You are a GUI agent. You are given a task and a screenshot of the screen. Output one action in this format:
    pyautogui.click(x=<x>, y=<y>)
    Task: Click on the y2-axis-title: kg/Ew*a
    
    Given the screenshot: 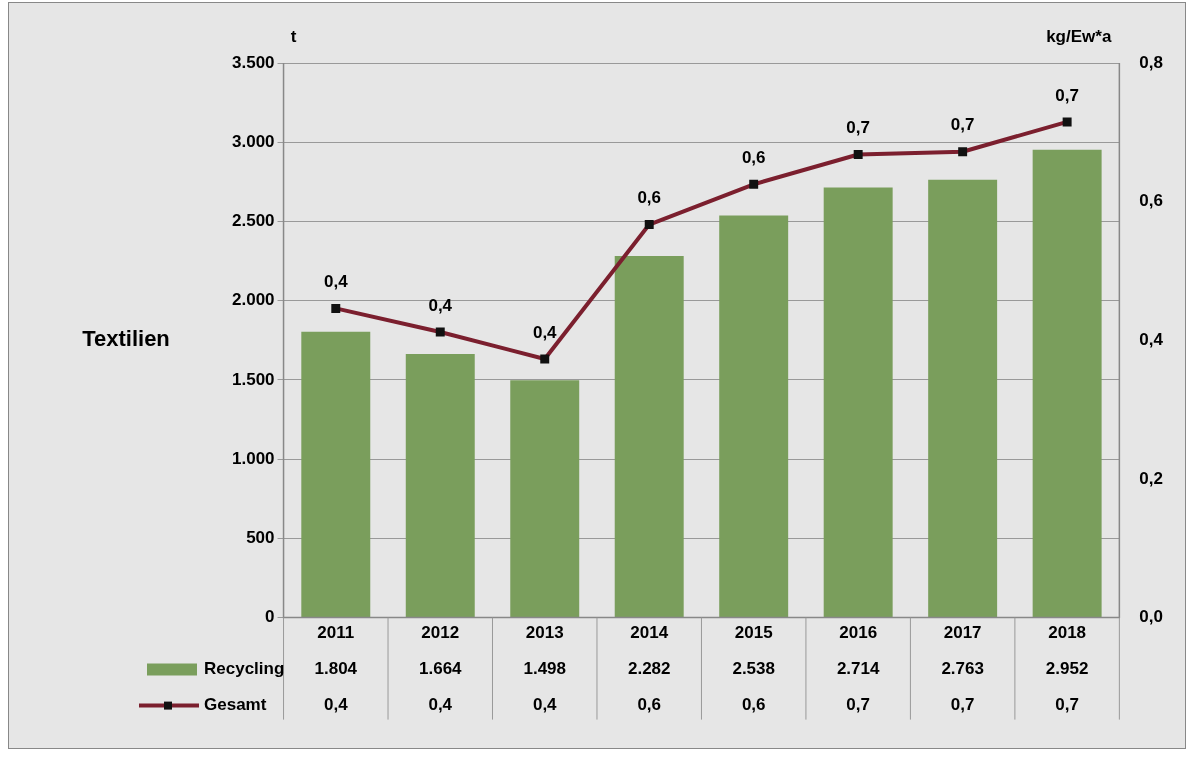 What is the action you would take?
    pyautogui.click(x=1079, y=36)
    